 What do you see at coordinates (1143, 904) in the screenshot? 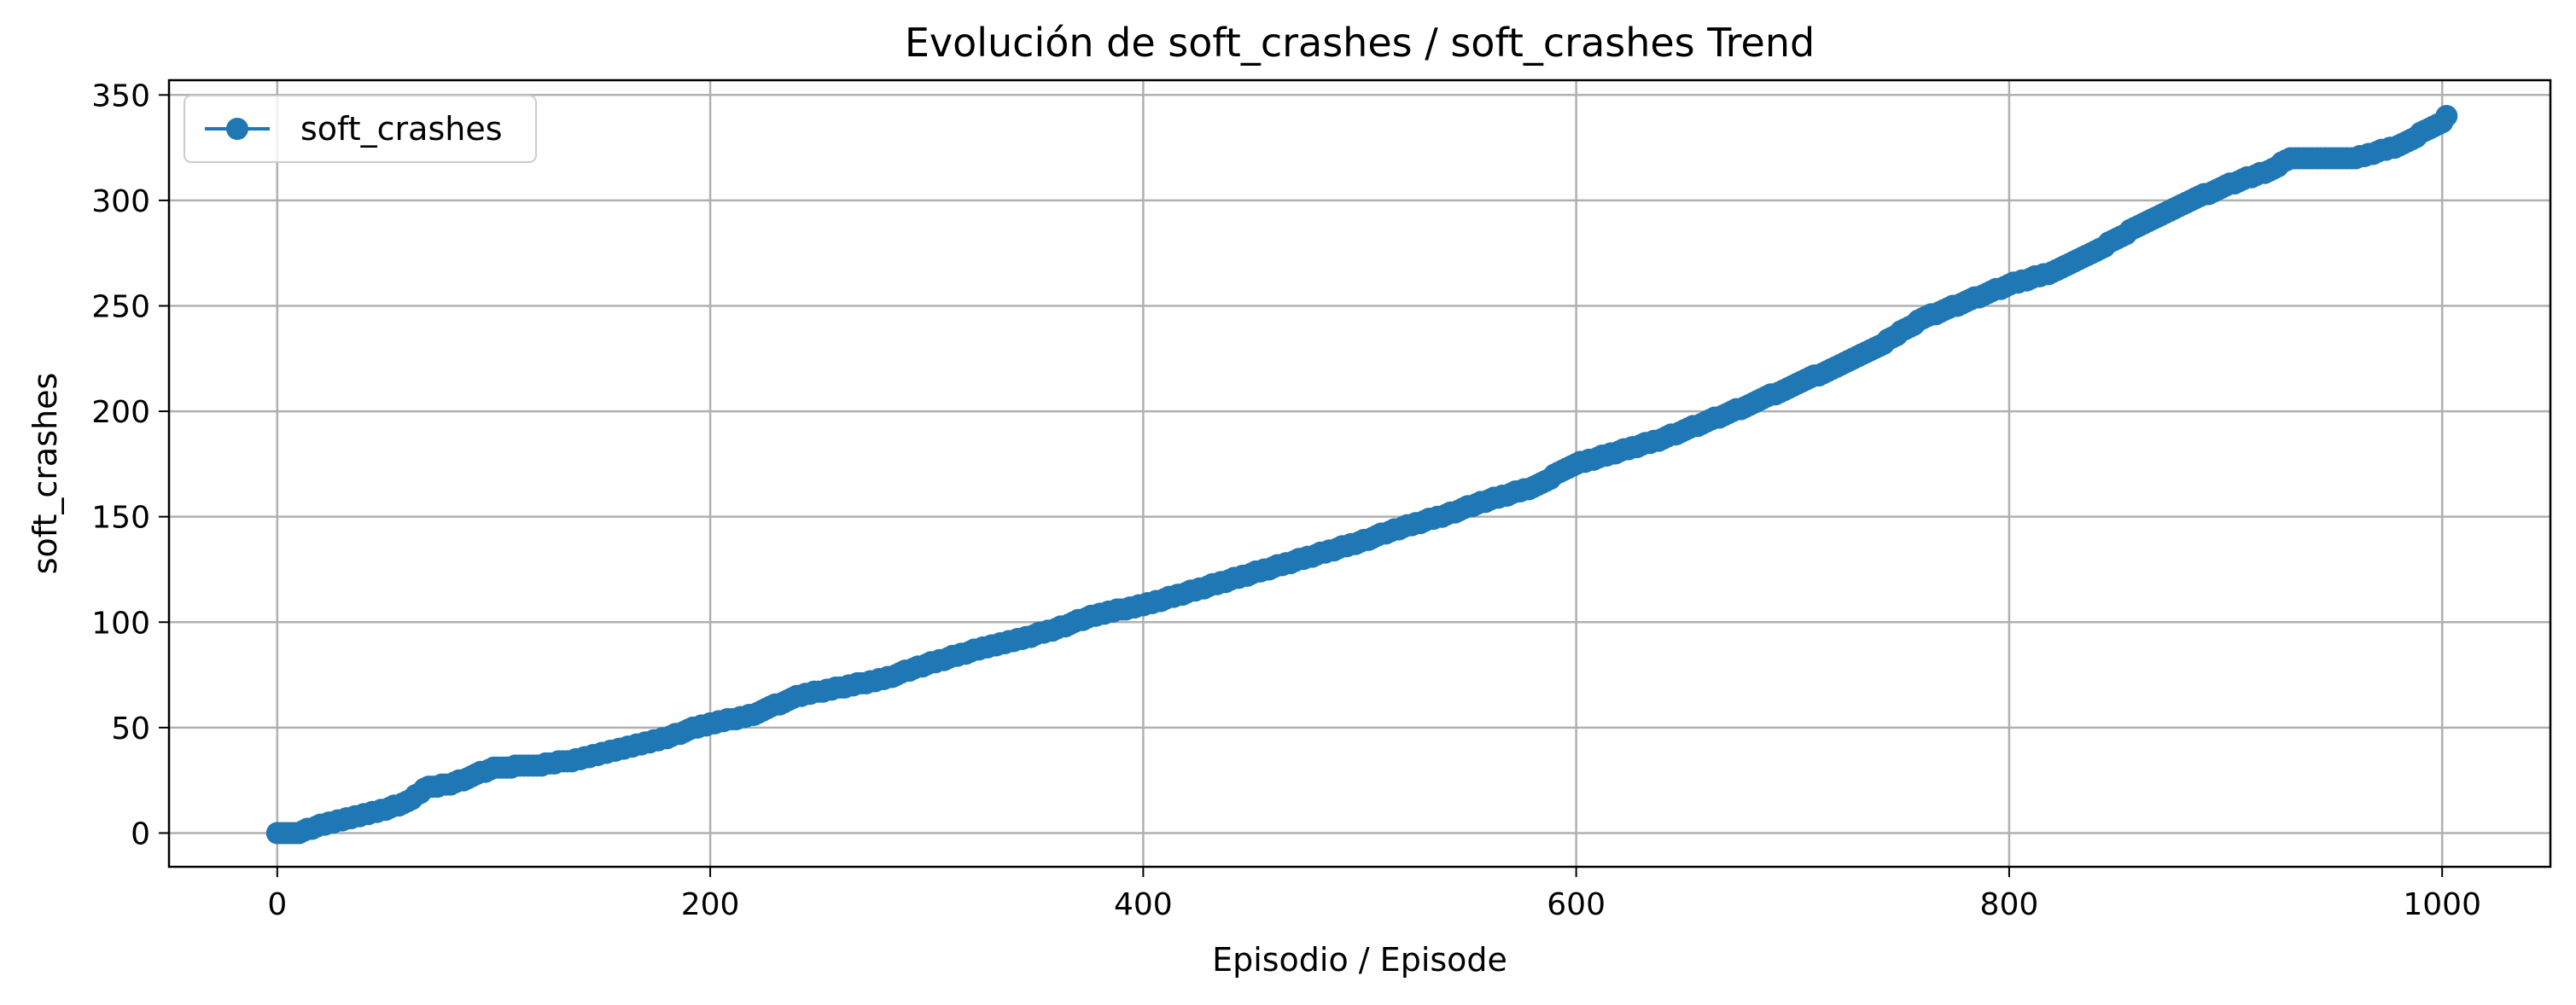
I see `x-tick-label: 400` at bounding box center [1143, 904].